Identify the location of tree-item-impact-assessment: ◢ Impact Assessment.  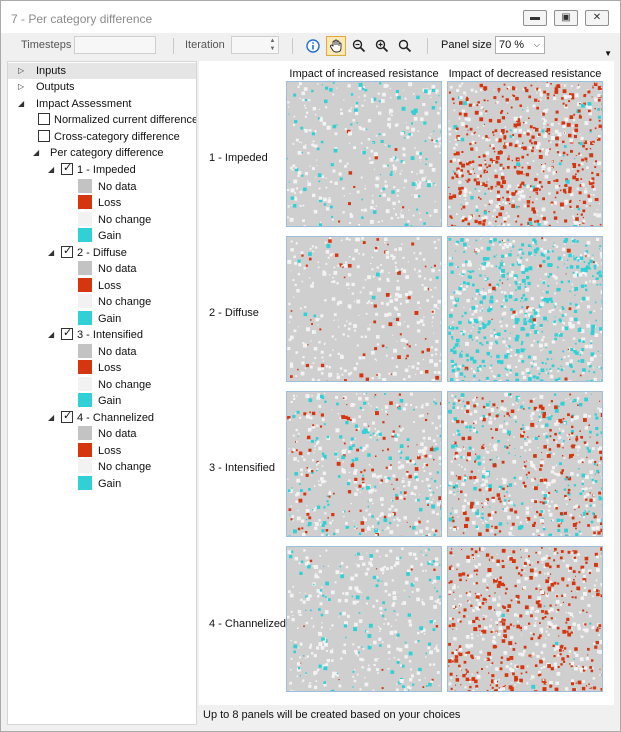
(102, 104).